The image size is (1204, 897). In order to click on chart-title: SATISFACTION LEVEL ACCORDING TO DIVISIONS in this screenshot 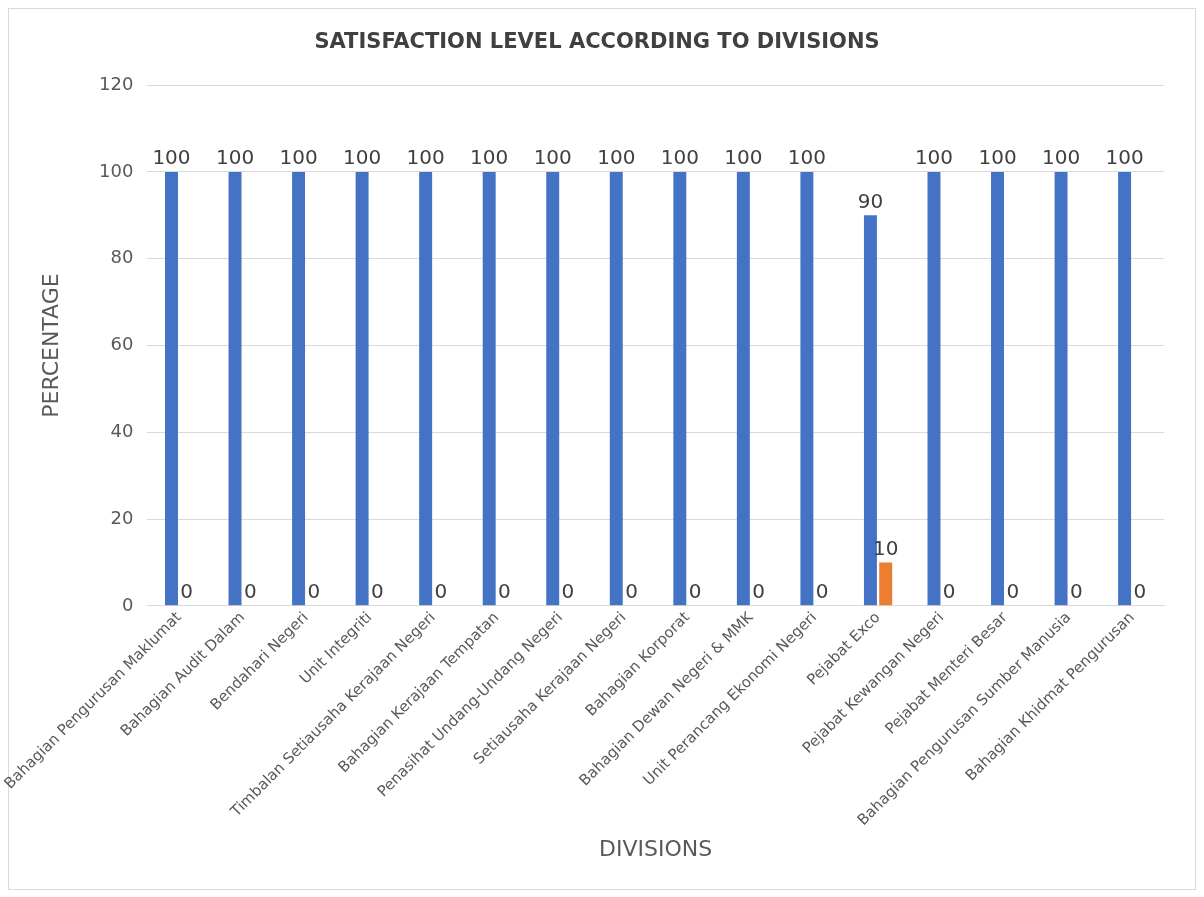, I will do `click(597, 41)`.